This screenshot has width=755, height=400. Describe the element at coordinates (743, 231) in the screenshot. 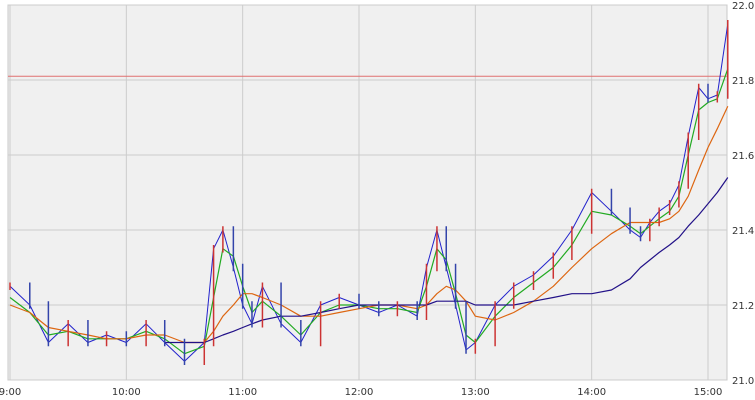

I see `y-tick-label-2: 21.4` at that location.